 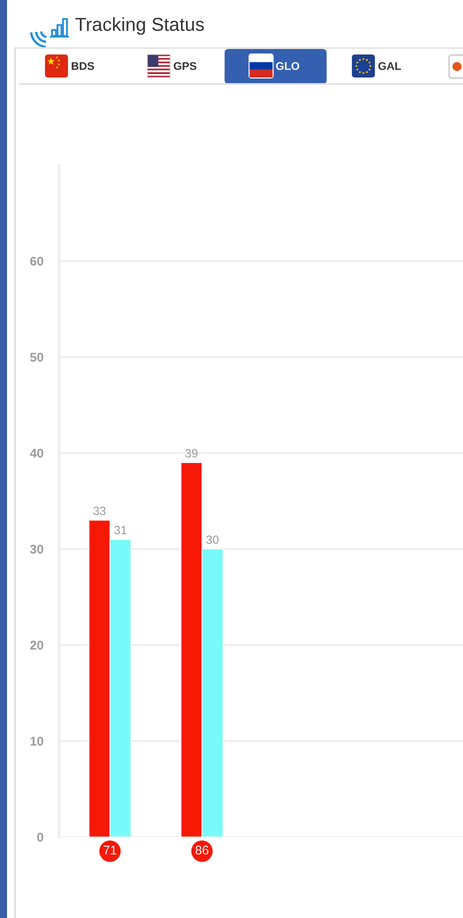 I want to click on y-tick-label: 50, so click(x=37, y=357).